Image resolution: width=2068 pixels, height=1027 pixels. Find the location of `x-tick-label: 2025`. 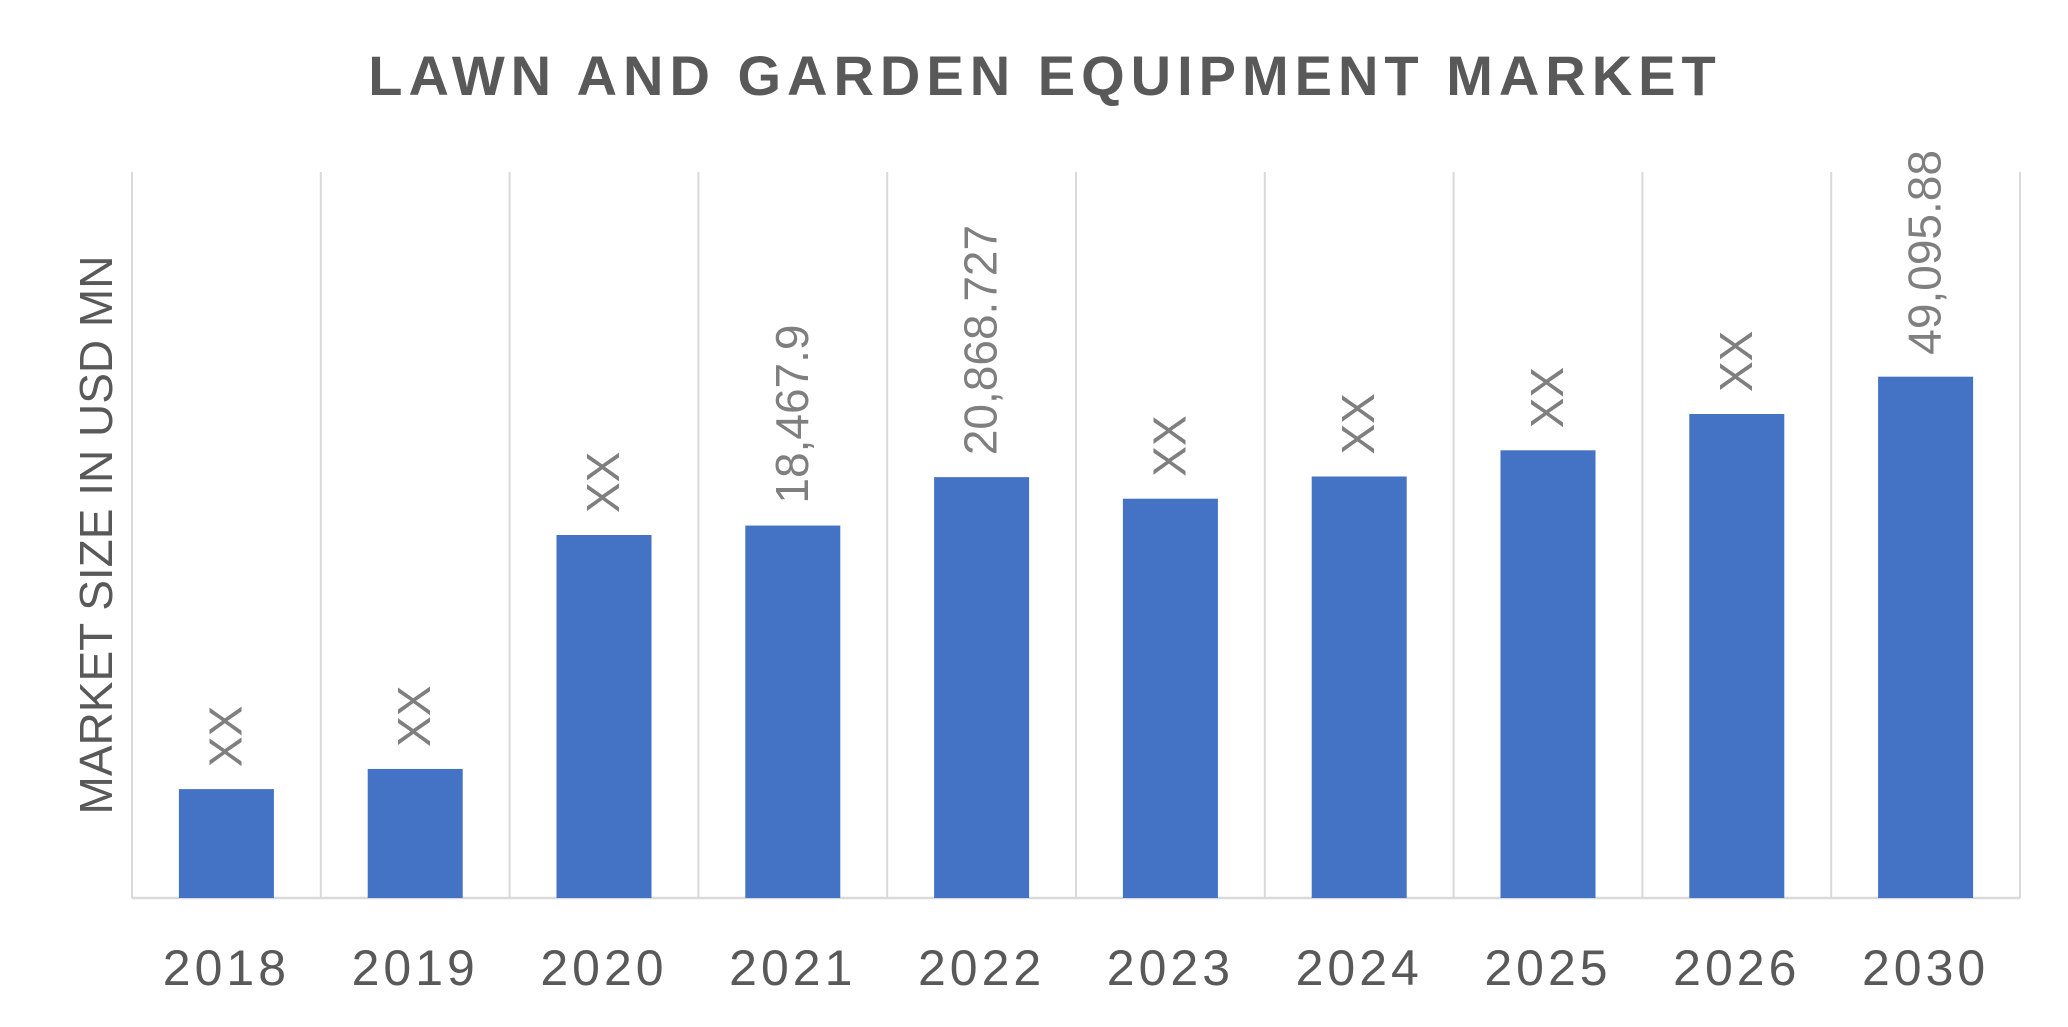

x-tick-label: 2025 is located at coordinates (1547, 968).